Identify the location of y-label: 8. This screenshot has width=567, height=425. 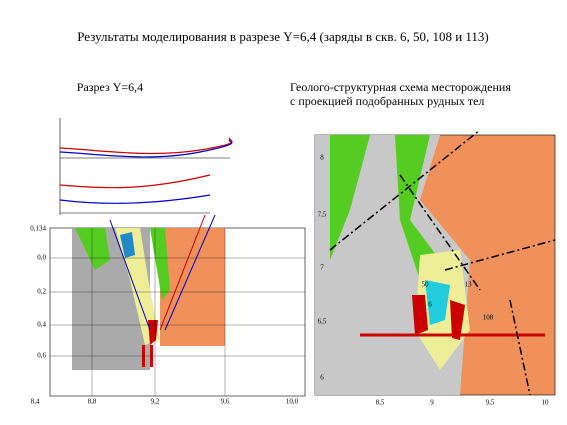
(322, 158).